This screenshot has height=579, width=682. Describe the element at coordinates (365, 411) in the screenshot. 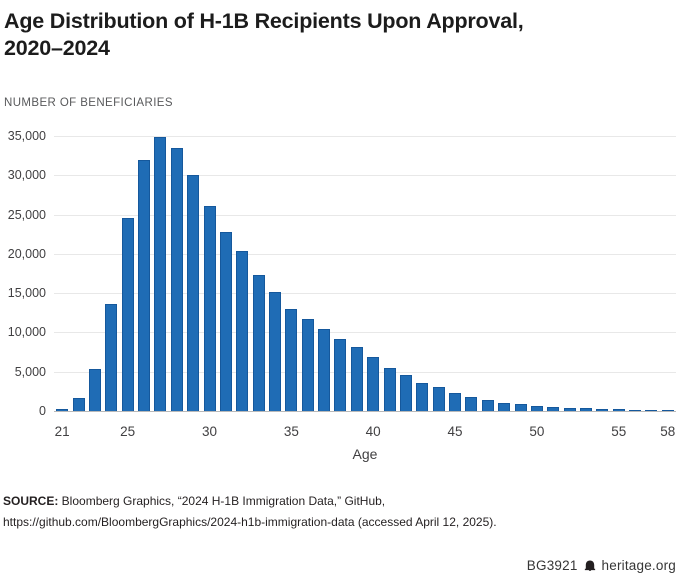

I see `x-axis-baseline` at that location.